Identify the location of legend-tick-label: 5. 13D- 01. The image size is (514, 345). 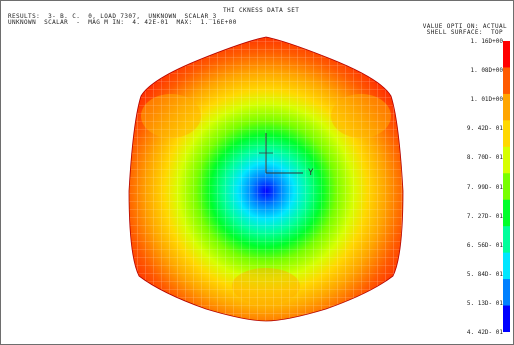
(484, 303).